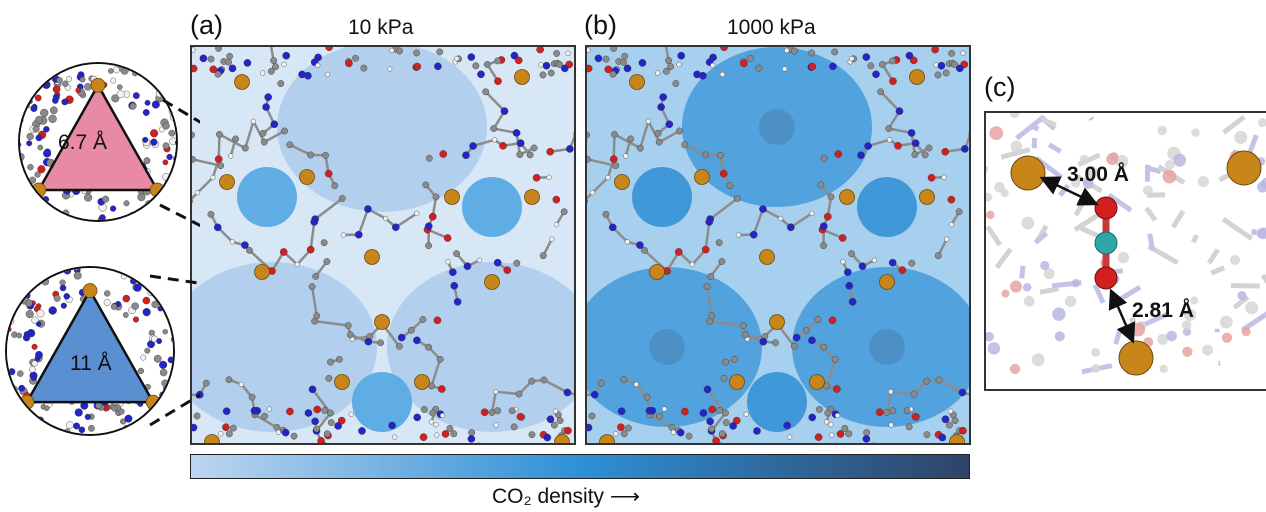  Describe the element at coordinates (1098, 174) in the screenshot. I see `distance-upper-label: 3.00 Å` at that location.